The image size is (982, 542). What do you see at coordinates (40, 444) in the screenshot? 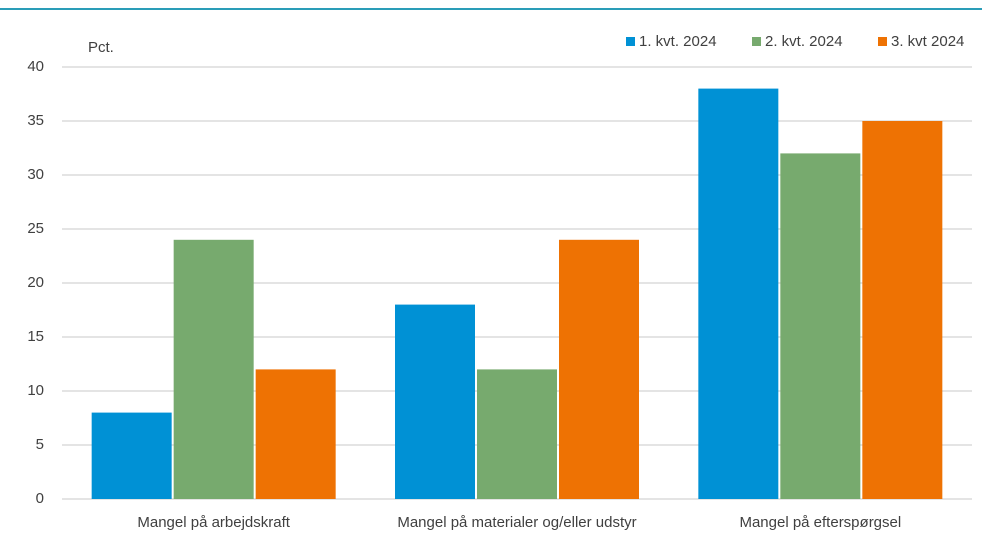
I see `y-tick-label: 5` at bounding box center [40, 444].